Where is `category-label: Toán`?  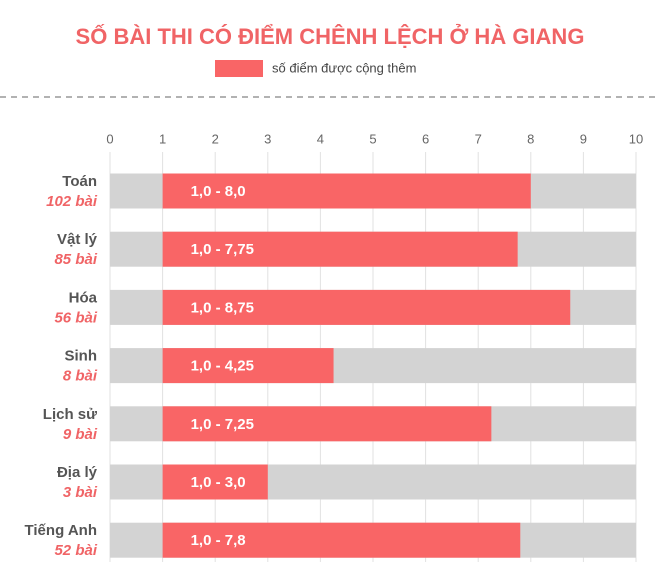 category-label: Toán is located at coordinates (79, 181).